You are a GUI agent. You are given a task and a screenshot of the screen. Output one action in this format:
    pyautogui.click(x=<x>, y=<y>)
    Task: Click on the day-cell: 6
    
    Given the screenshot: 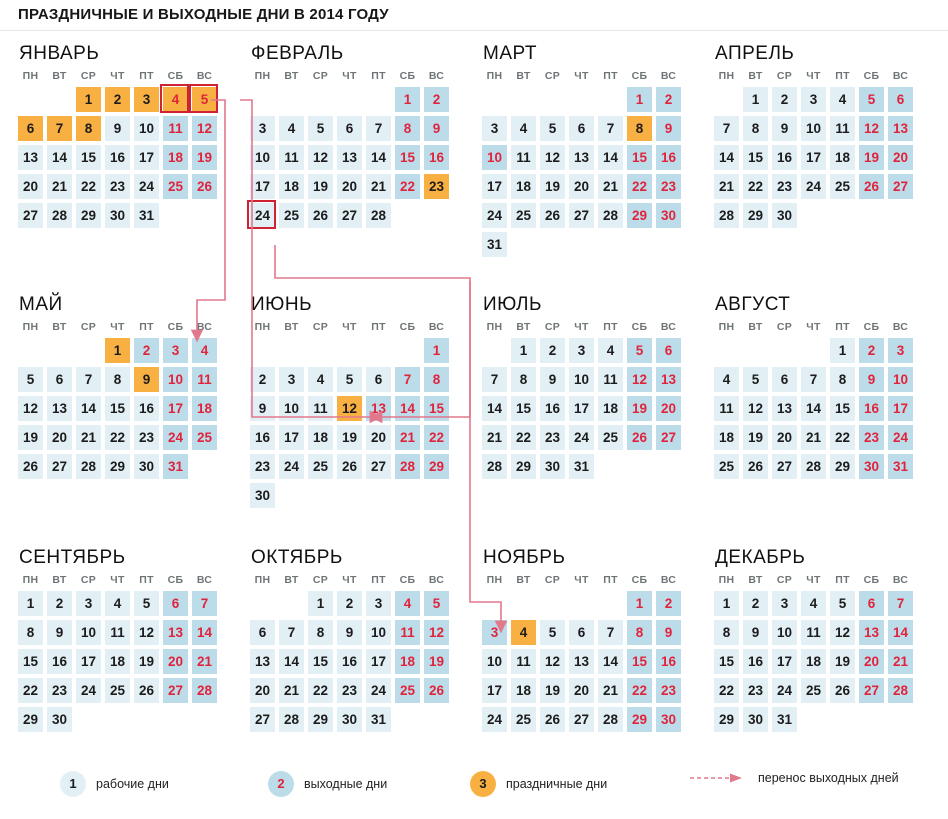 What is the action you would take?
    pyautogui.click(x=581, y=632)
    